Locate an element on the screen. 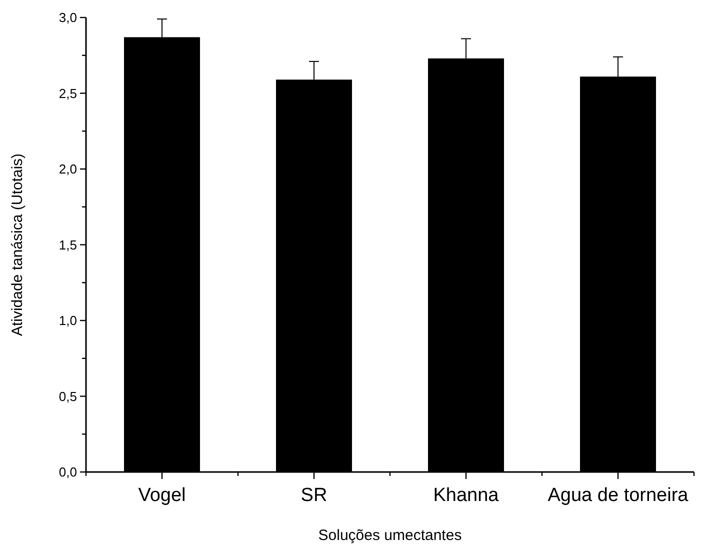 The height and width of the screenshot is (548, 716). y-tick-label: 2,0 is located at coordinates (67, 169).